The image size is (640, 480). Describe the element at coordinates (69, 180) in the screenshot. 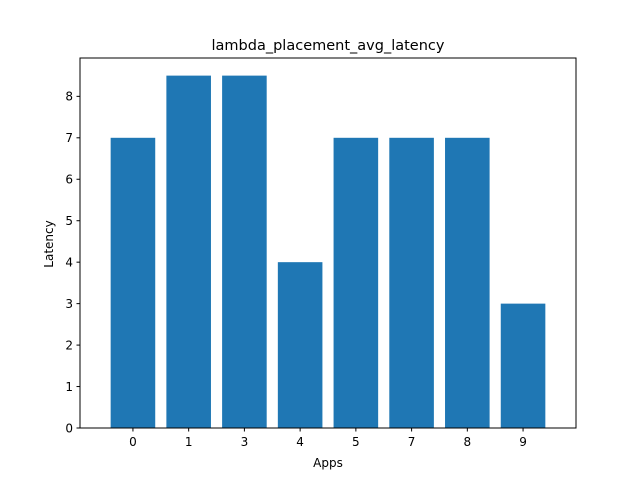

I see `y-tick-label: 6` at that location.